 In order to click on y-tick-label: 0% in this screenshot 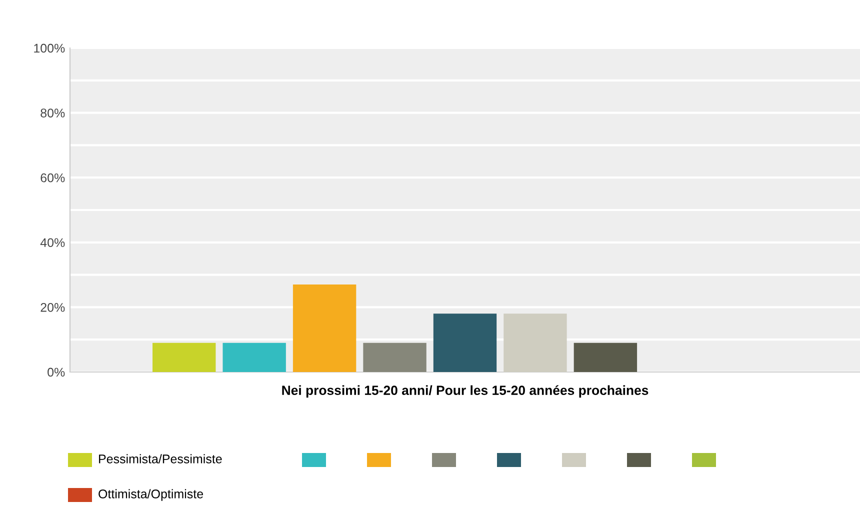, I will do `click(56, 372)`.